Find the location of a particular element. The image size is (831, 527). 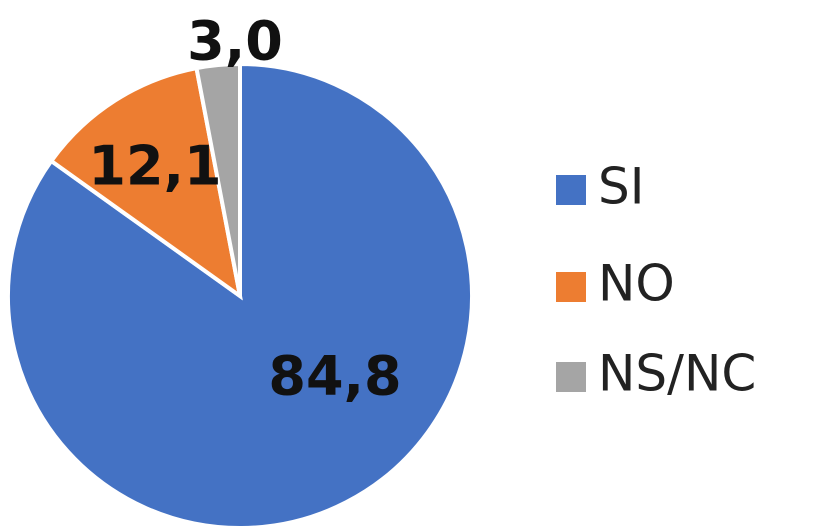

legend-label: SI is located at coordinates (621, 187).